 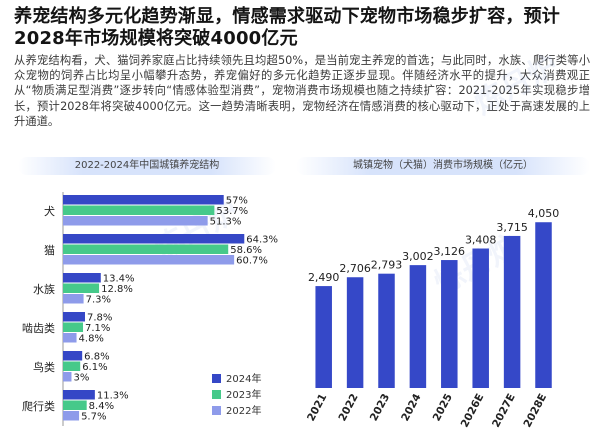 What do you see at coordinates (443, 166) in the screenshot?
I see `market-size-chart-title: 城镇宠物（犬猫）消费市场规模（亿元）` at bounding box center [443, 166].